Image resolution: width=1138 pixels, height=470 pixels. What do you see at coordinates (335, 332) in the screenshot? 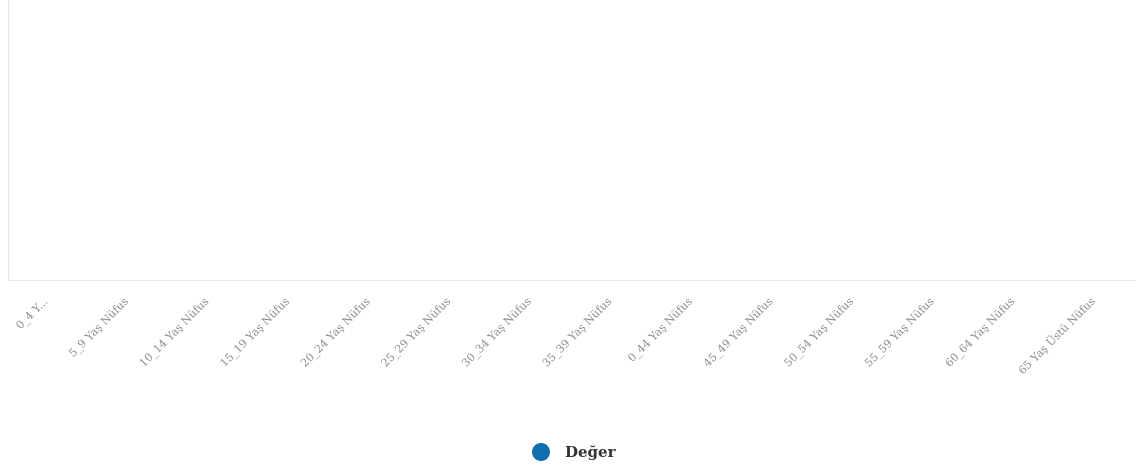
I see `x-tick-label: 20_24 Yaş Nüfus` at bounding box center [335, 332].